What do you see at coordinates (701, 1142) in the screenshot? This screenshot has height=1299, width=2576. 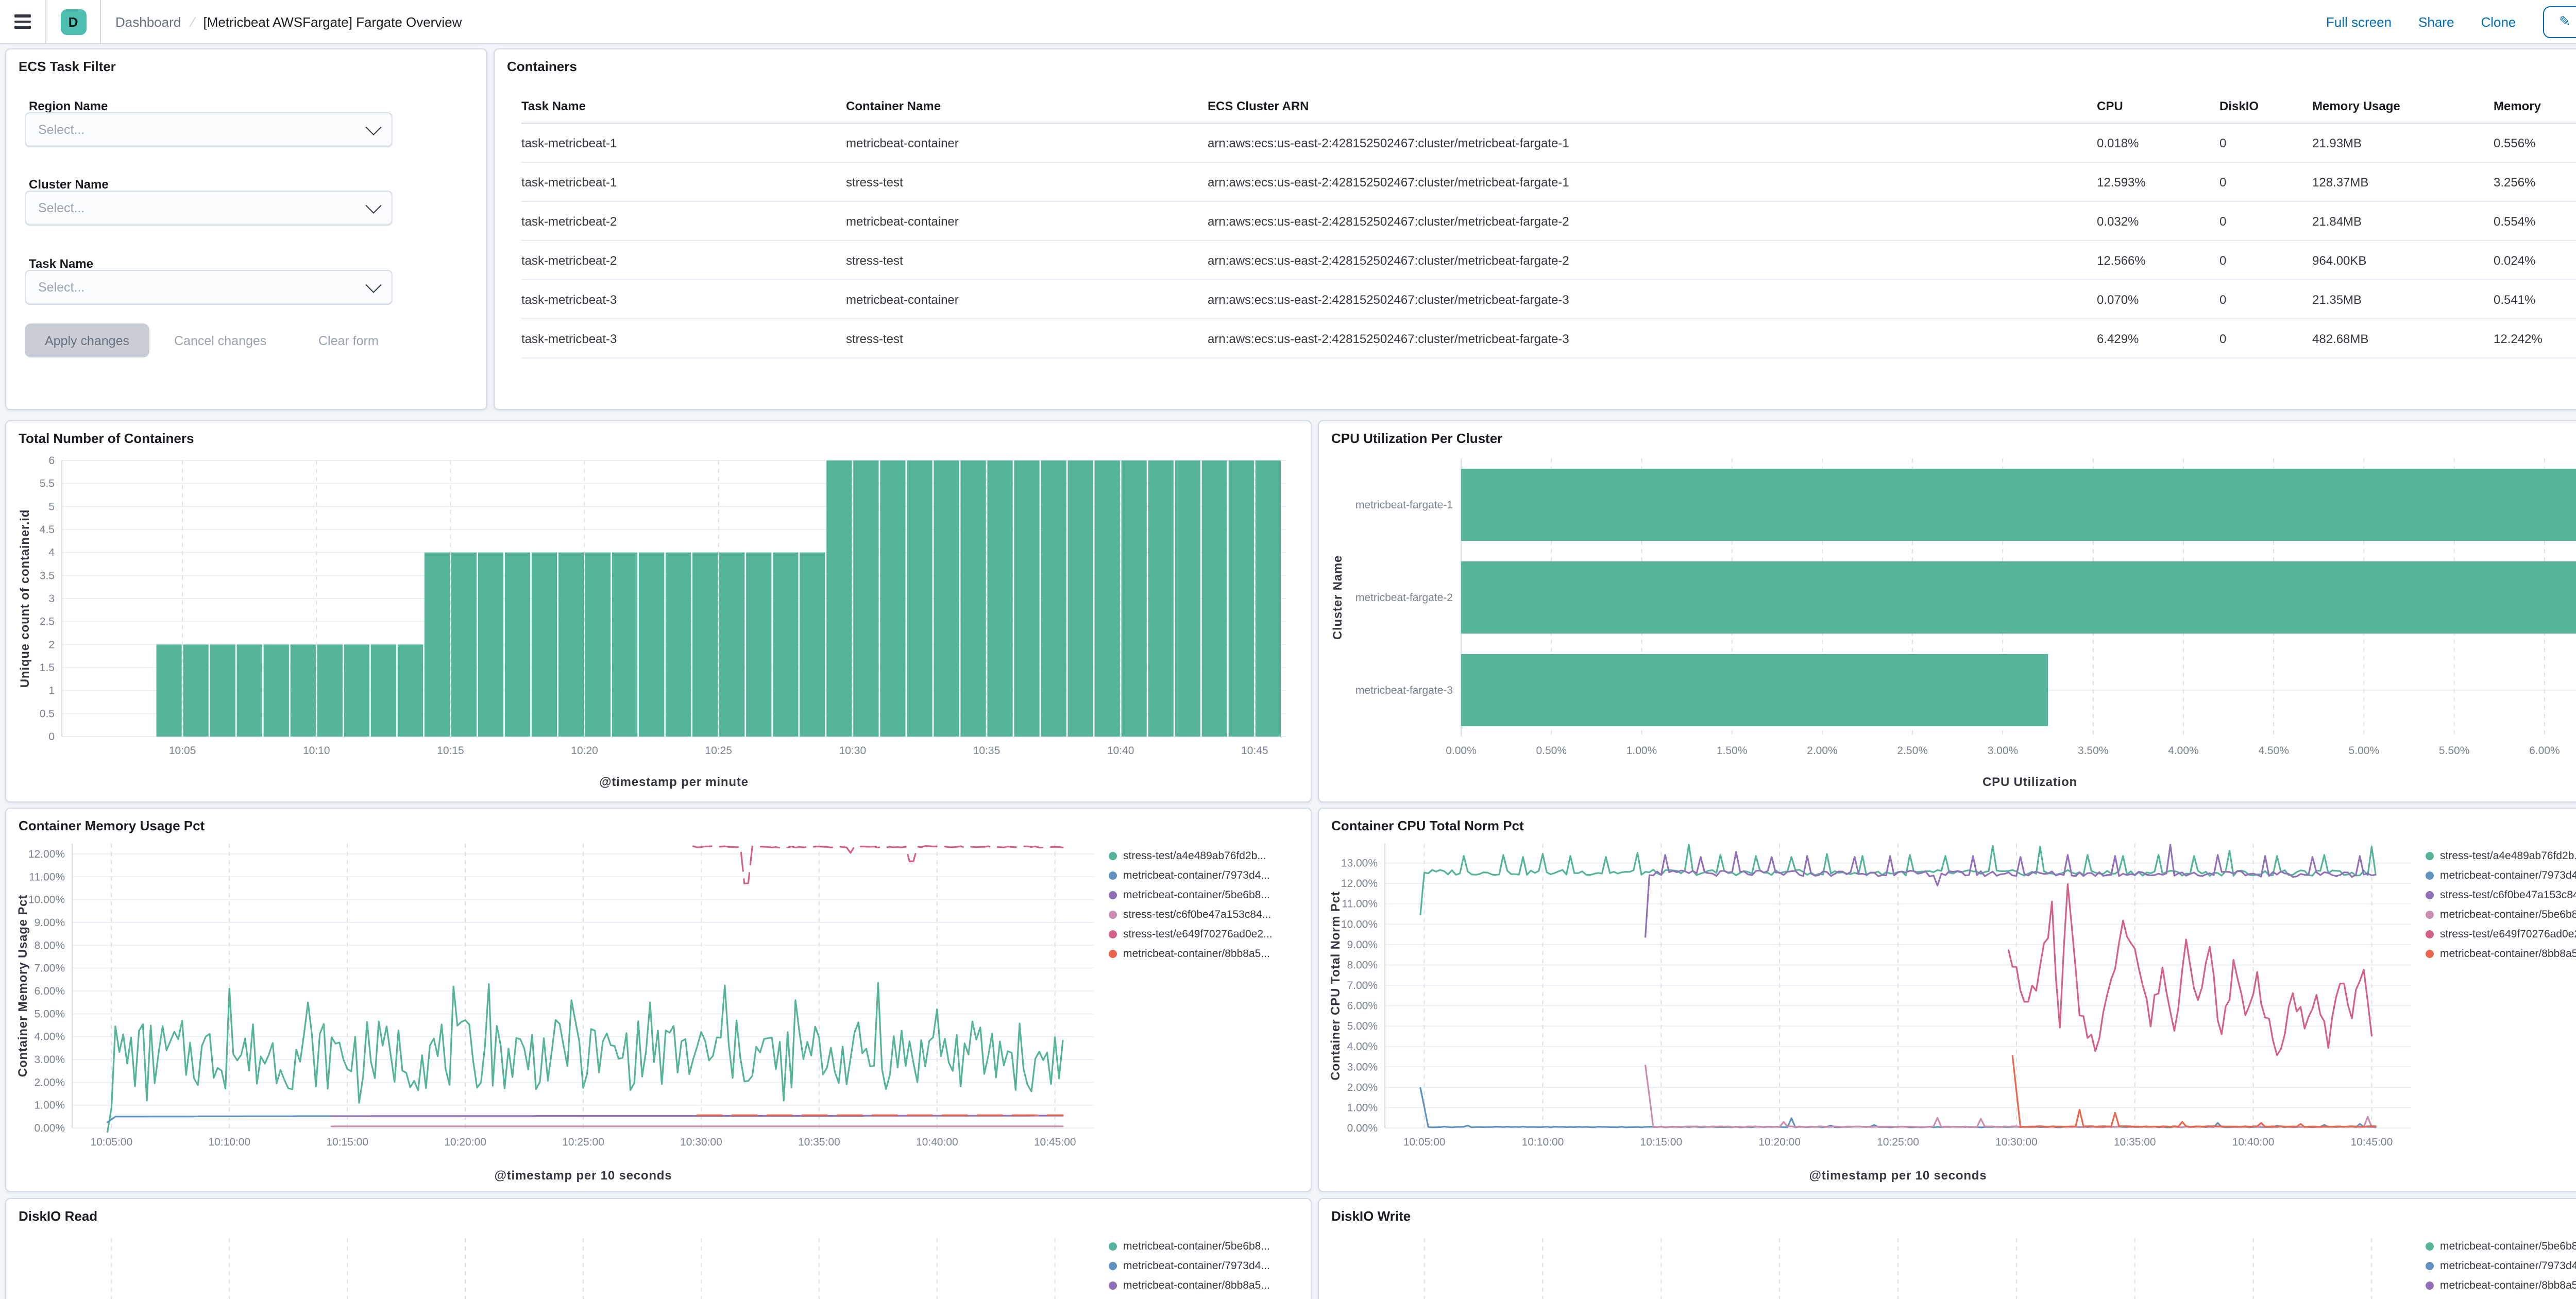 I see `svg-text: 10:30:00` at bounding box center [701, 1142].